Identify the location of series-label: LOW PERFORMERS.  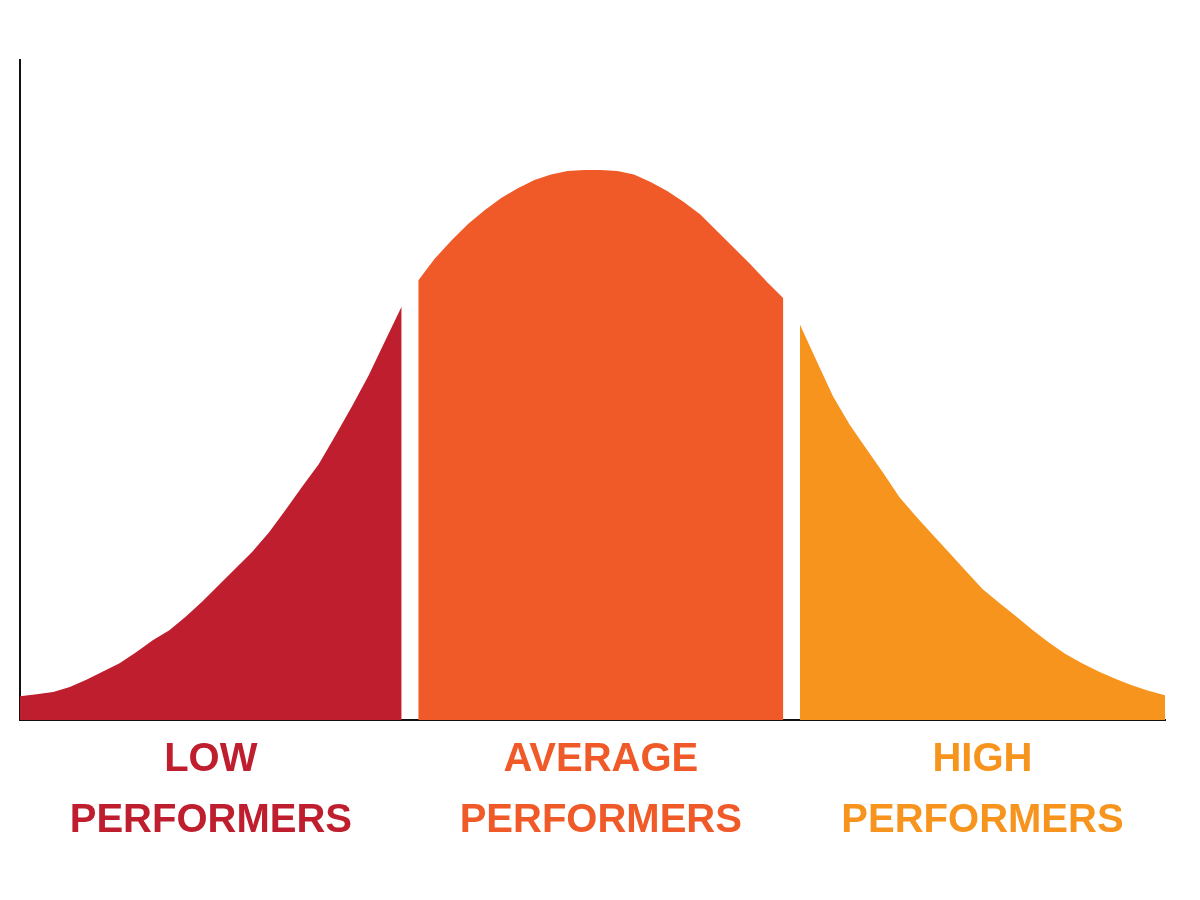
(210, 788).